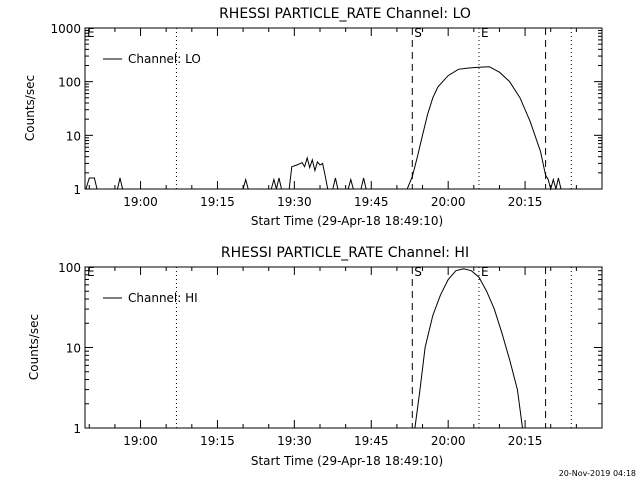 The width and height of the screenshot is (640, 480). What do you see at coordinates (30, 108) in the screenshot?
I see `lo-y-axis-label: Counts/sec` at bounding box center [30, 108].